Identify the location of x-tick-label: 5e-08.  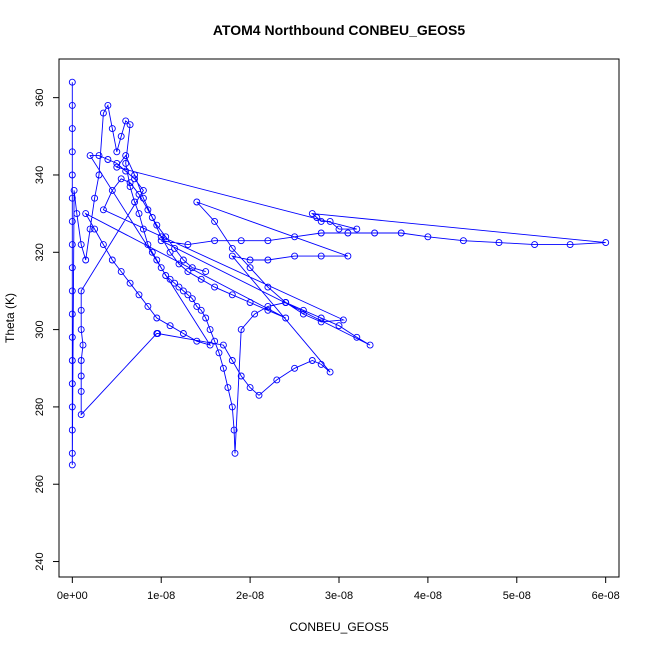
(517, 596).